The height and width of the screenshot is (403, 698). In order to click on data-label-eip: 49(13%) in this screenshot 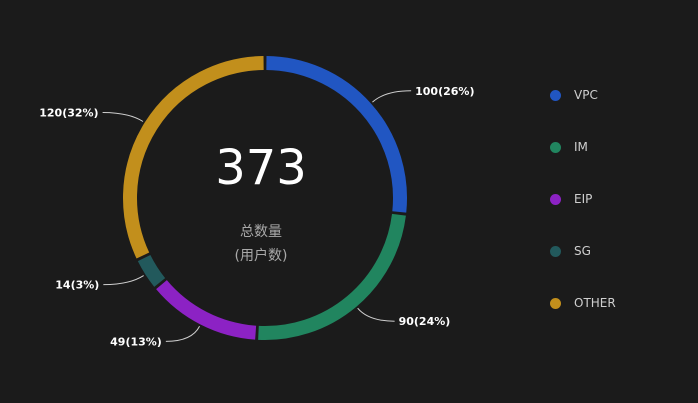, I will do `click(136, 341)`.